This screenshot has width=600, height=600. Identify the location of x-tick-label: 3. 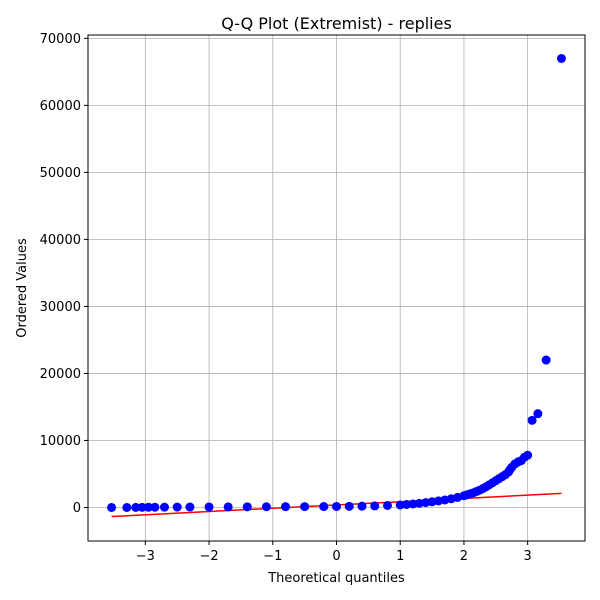
(528, 556).